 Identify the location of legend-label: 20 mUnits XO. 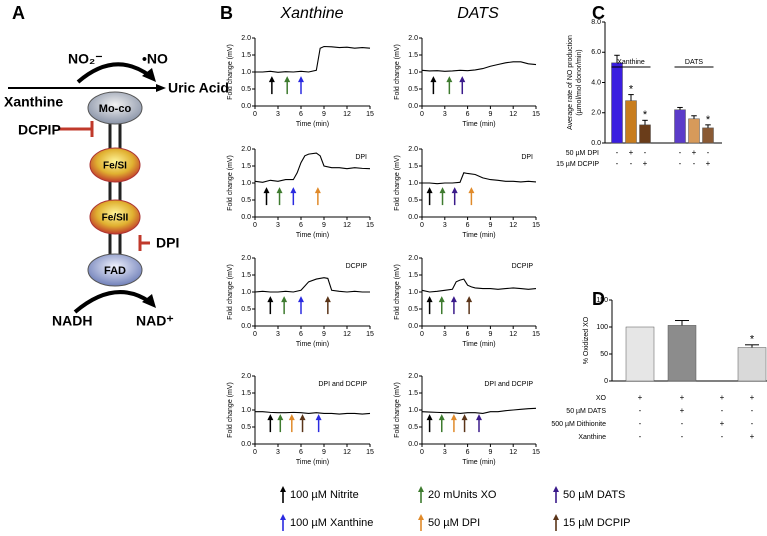
(462, 495).